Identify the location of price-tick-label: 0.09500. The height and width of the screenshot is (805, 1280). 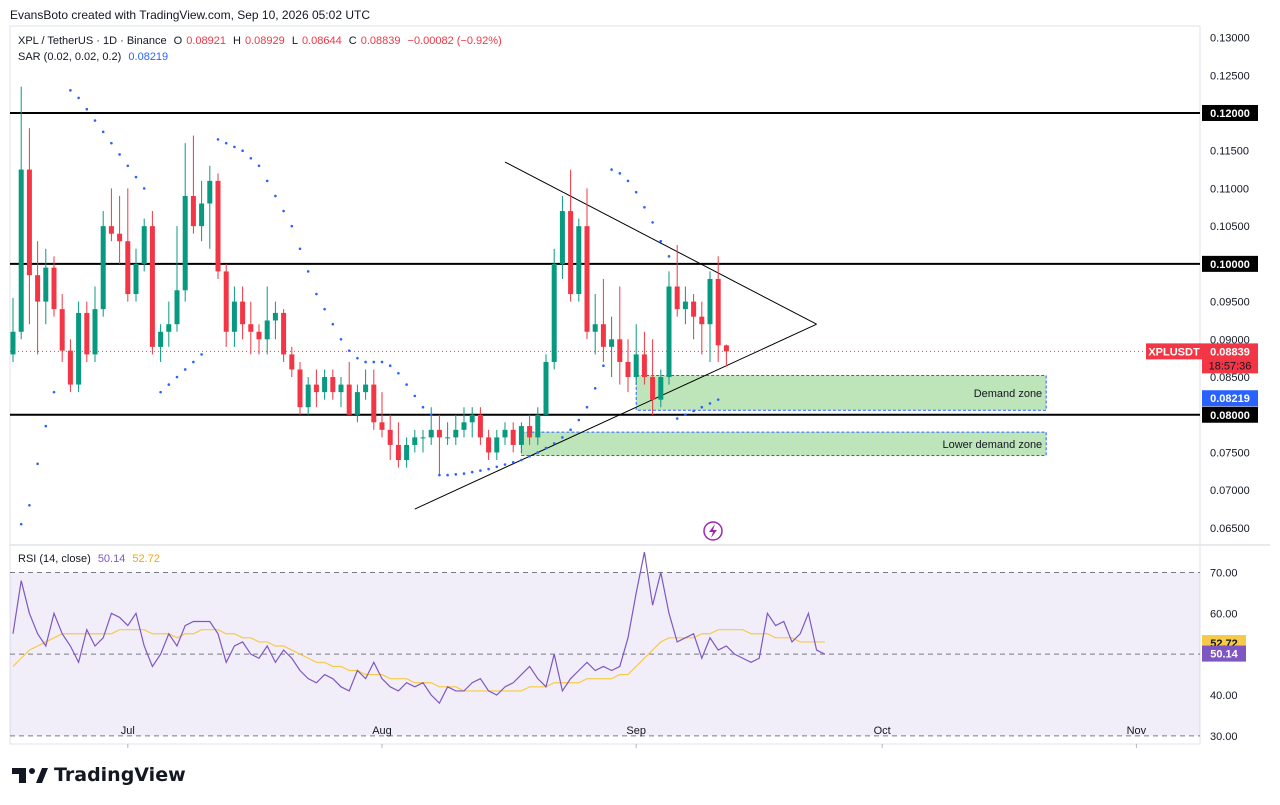
(1230, 303).